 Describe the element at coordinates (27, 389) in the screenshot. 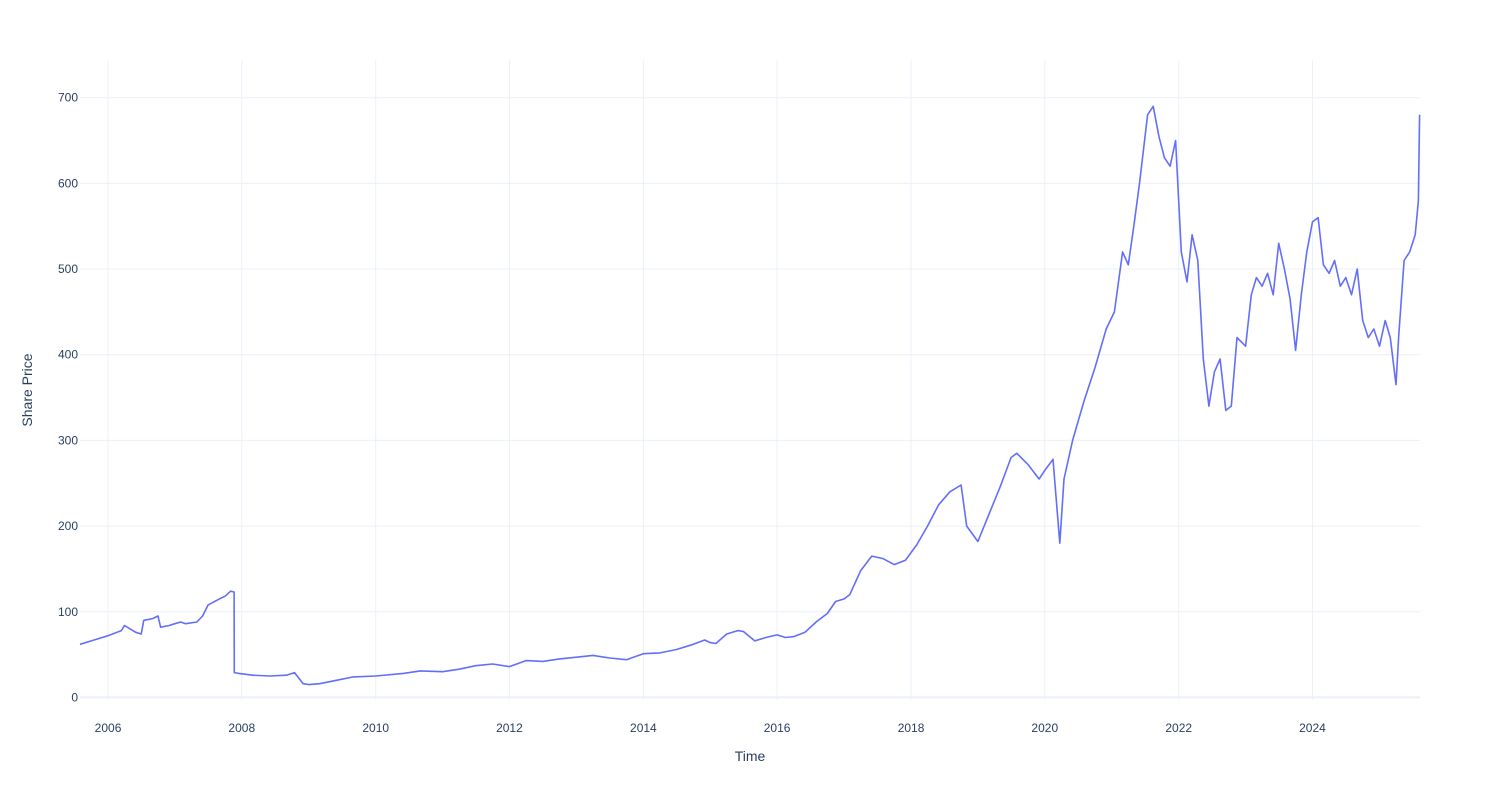

I see `y-axis-title: Share Price` at that location.